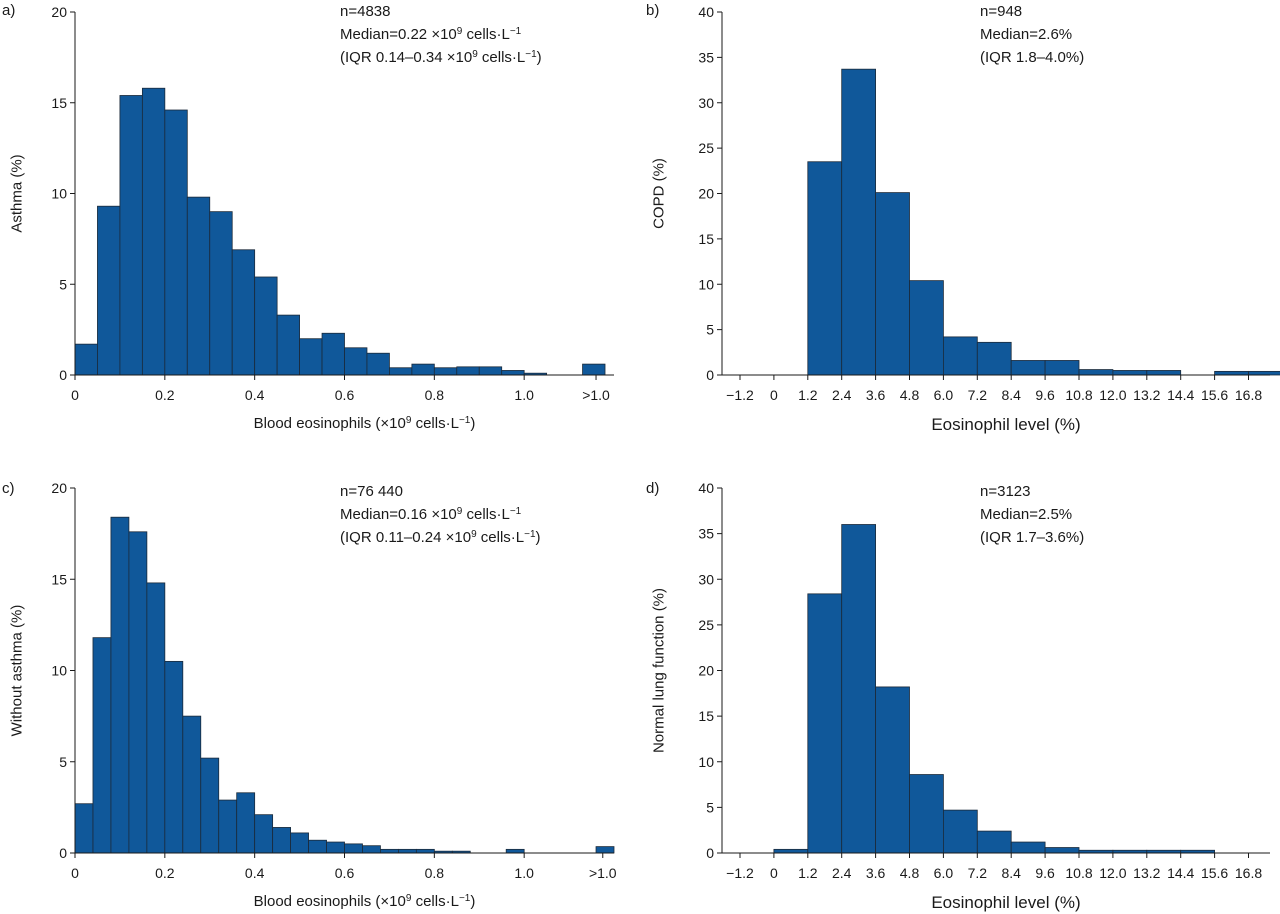  What do you see at coordinates (441, 58) in the screenshot?
I see `annotation-line: (IQR 0.14–0.34 ×109 cells·L−1)` at bounding box center [441, 58].